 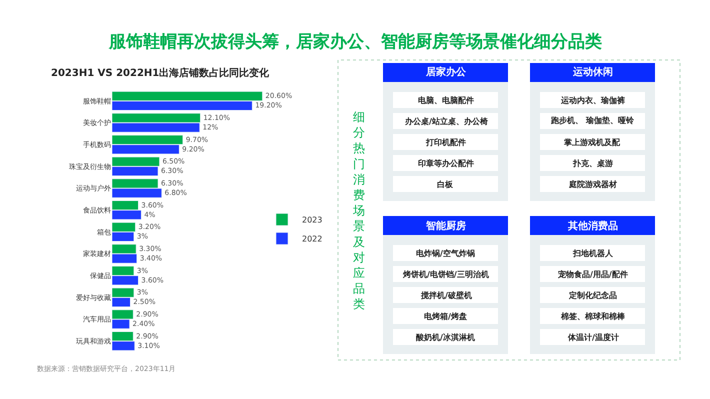 What do you see at coordinates (160, 73) in the screenshot?
I see `chart-subtitle: 2023H1 VS 2022H1出海店铺数占比同比变化` at bounding box center [160, 73].